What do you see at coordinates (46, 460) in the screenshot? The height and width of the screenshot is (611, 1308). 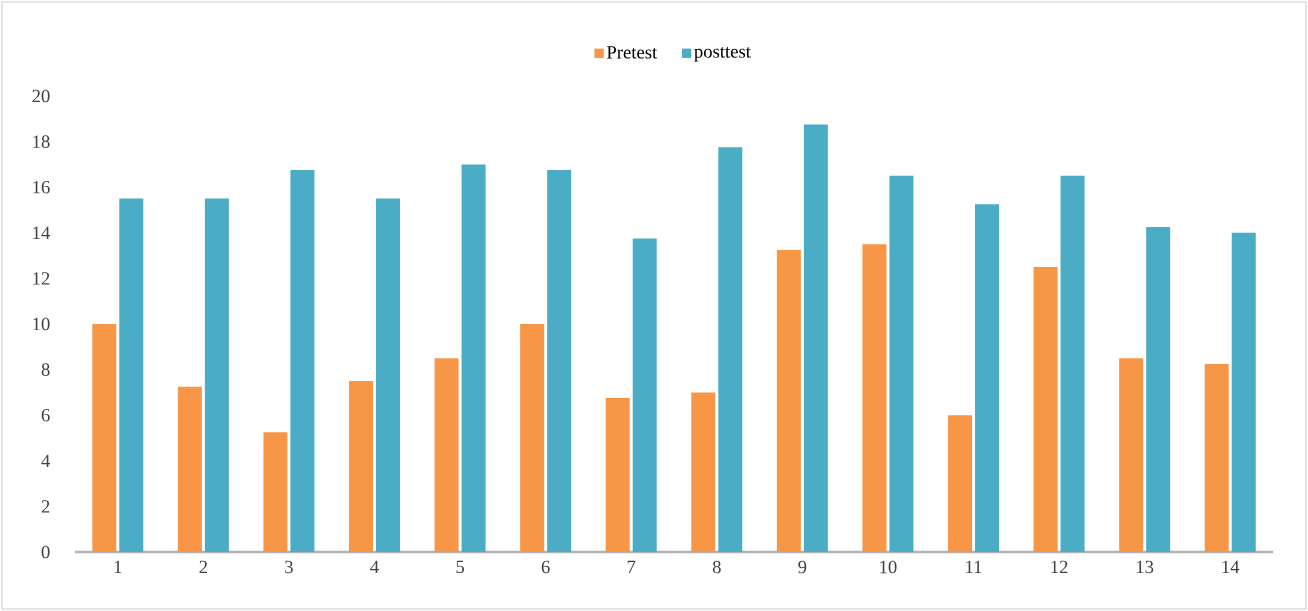 I see `y-tick-label: 4` at bounding box center [46, 460].